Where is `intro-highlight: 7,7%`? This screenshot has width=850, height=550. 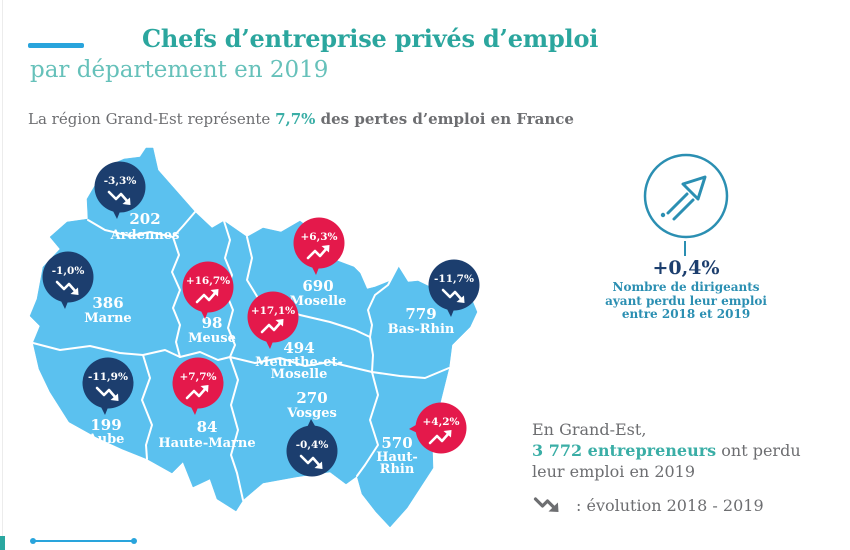 intro-highlight: 7,7% is located at coordinates (295, 119).